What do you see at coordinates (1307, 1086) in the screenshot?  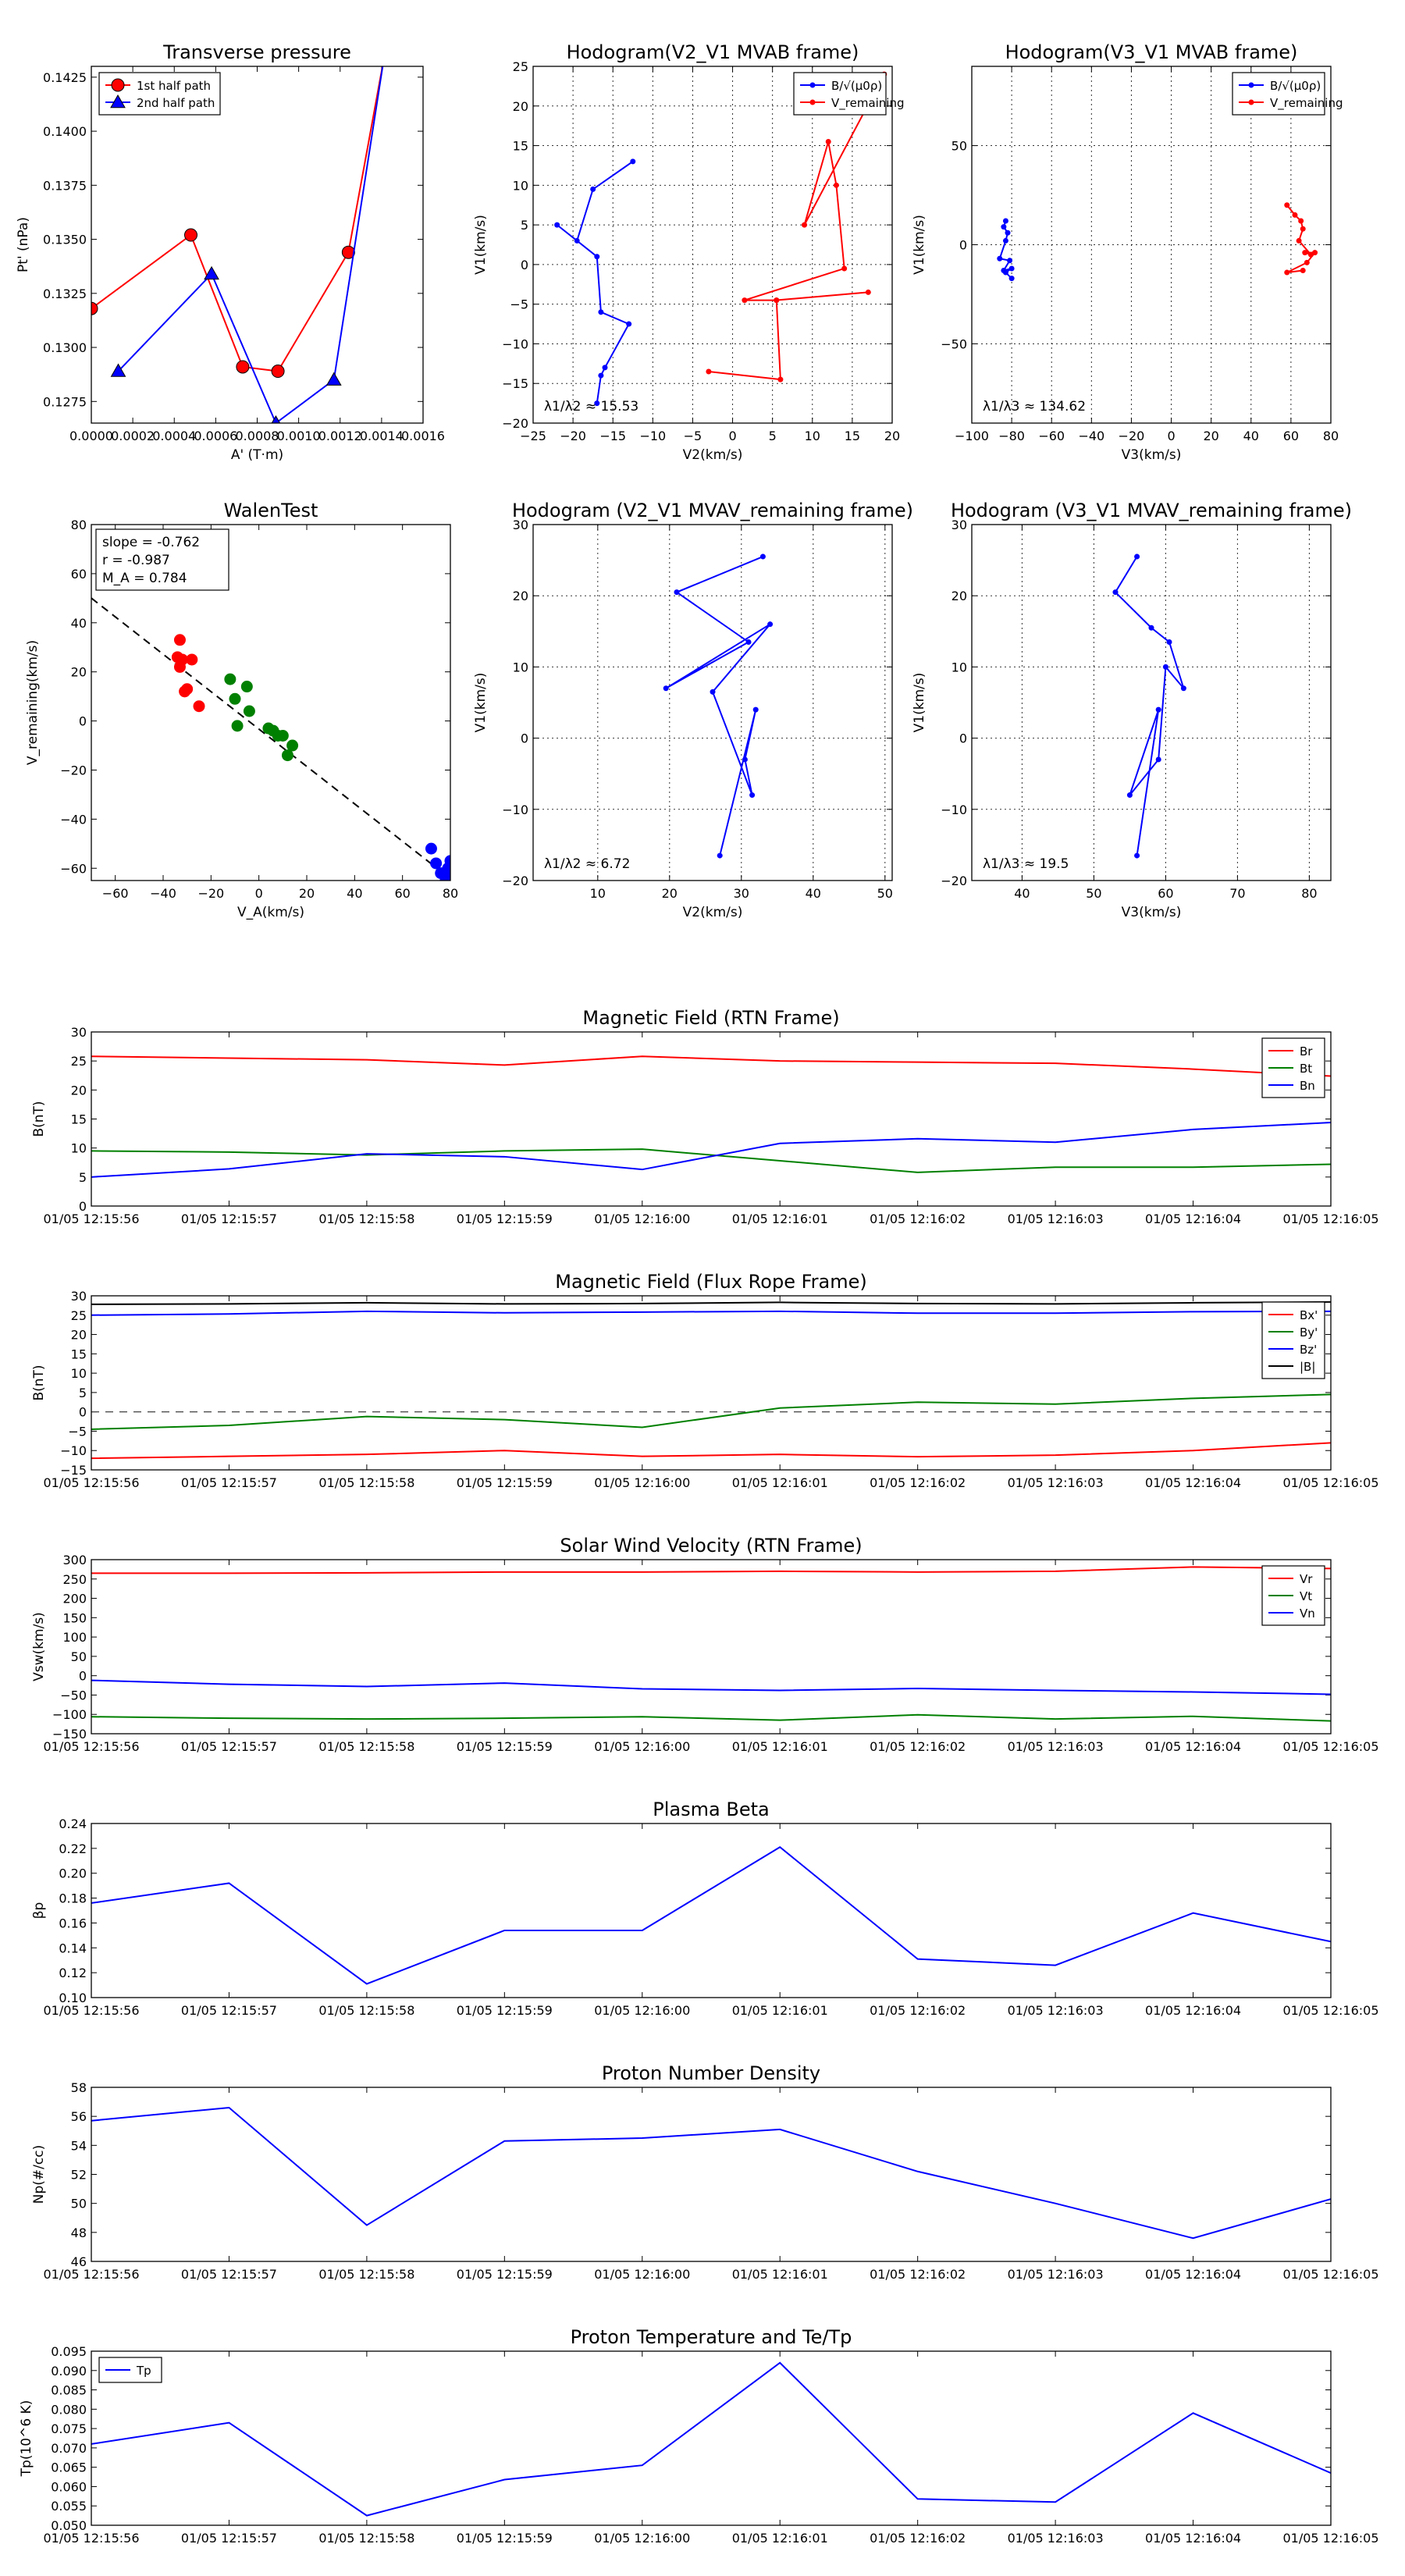 I see `legend-label: Bn` at bounding box center [1307, 1086].